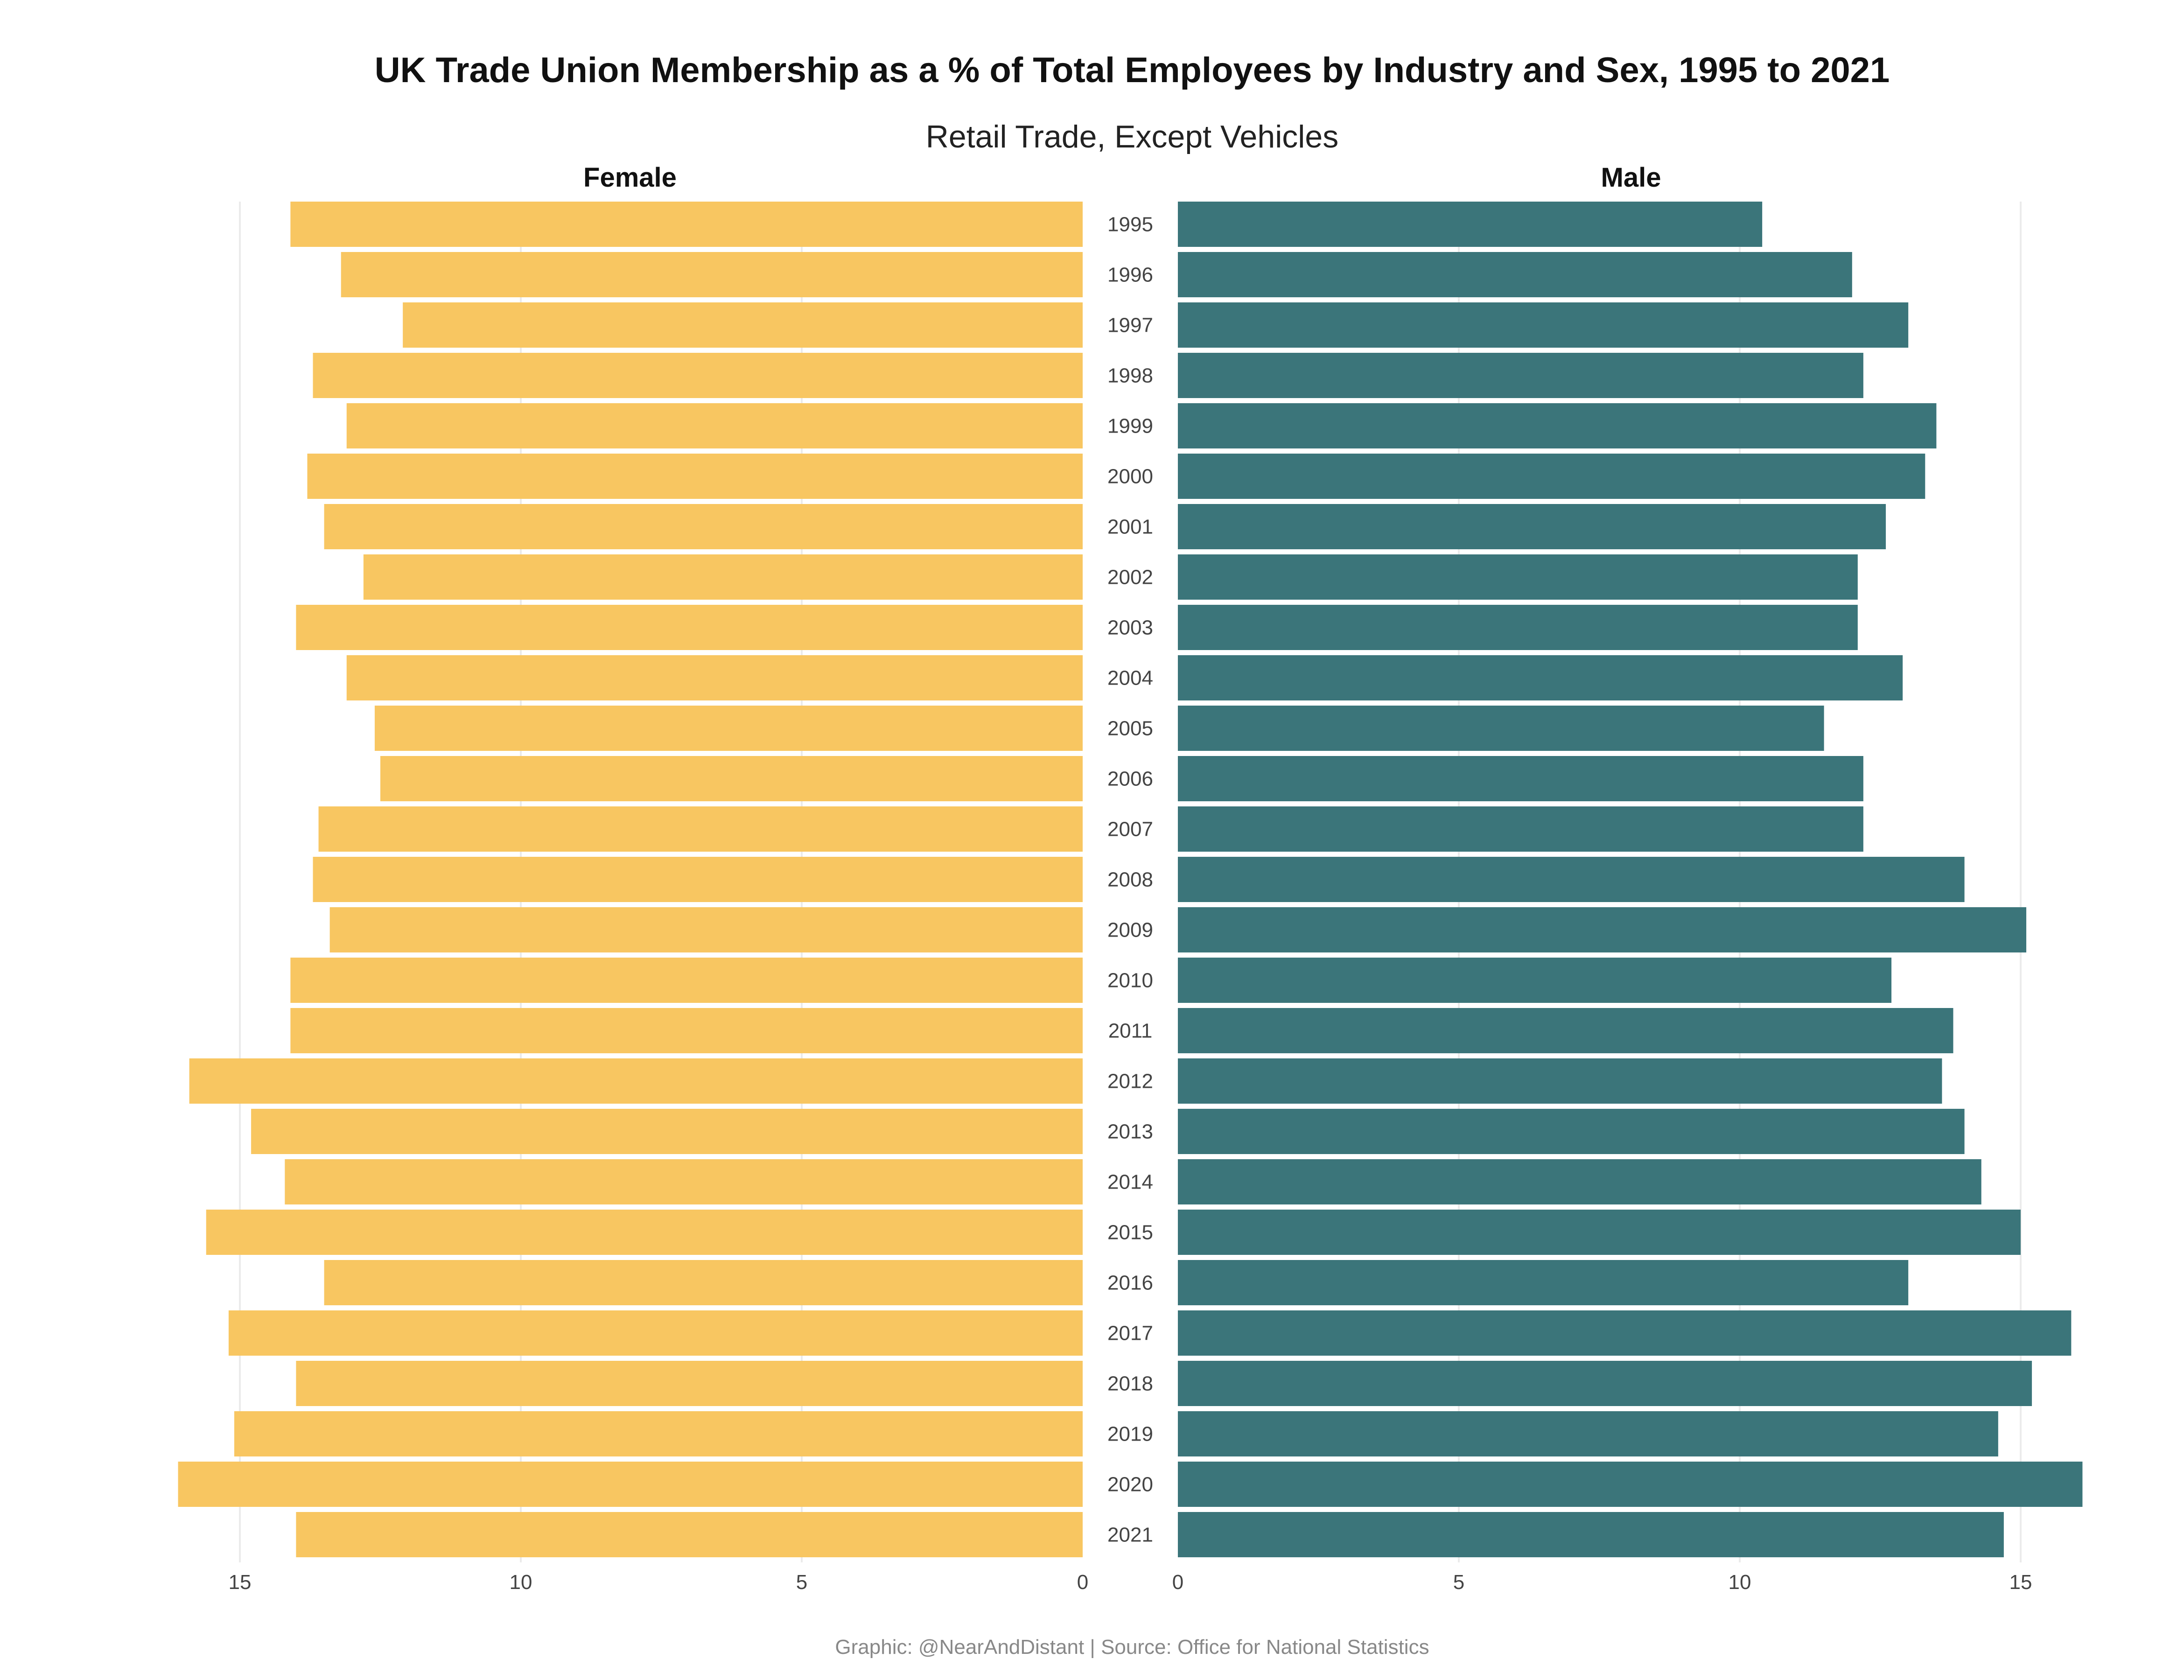  Describe the element at coordinates (689, 627) in the screenshot. I see `bar-female-2003` at that location.